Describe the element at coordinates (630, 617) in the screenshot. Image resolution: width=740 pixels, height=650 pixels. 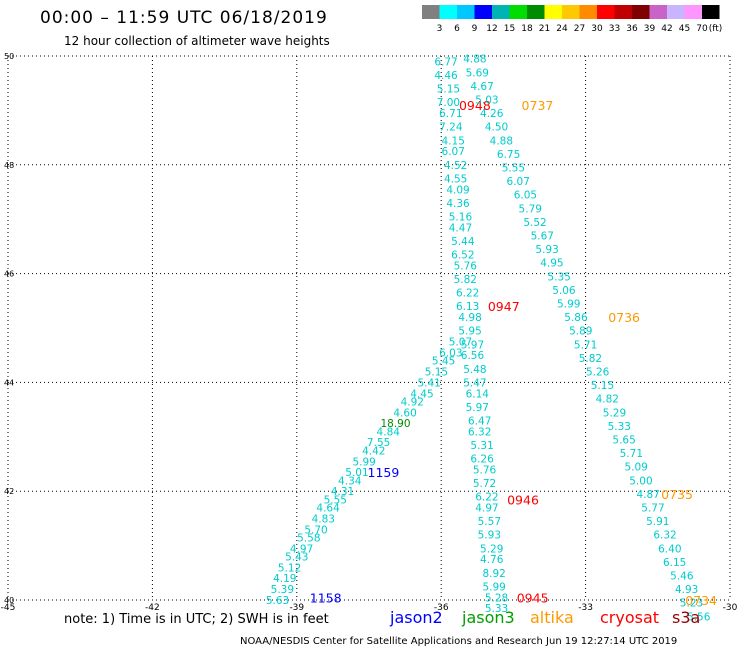
I see `legend-cryosat: cryosat` at that location.